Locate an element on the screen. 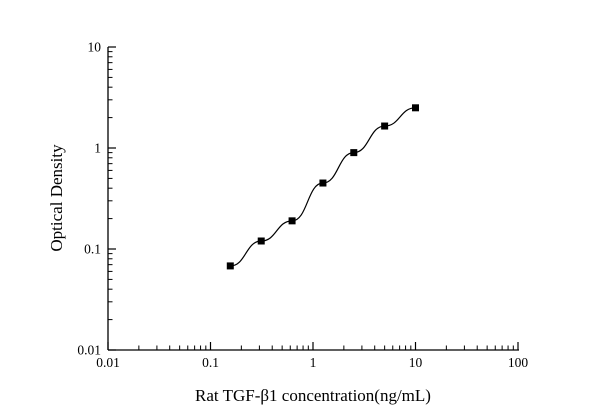 This screenshot has width=600, height=419. y-axis-title: Optical Density is located at coordinates (56, 198).